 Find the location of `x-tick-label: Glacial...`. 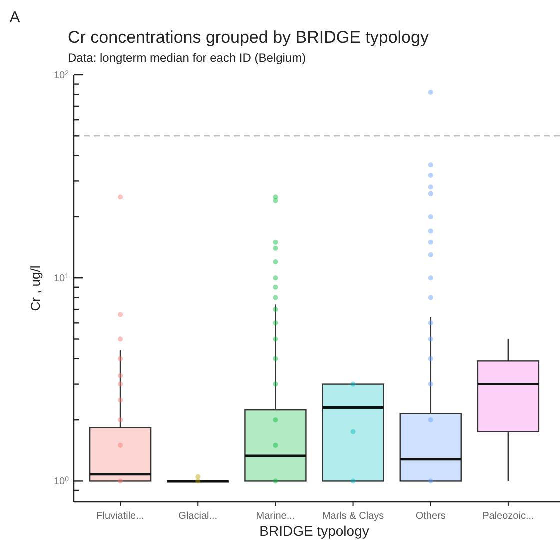

x-tick-label: Glacial... is located at coordinates (198, 516).